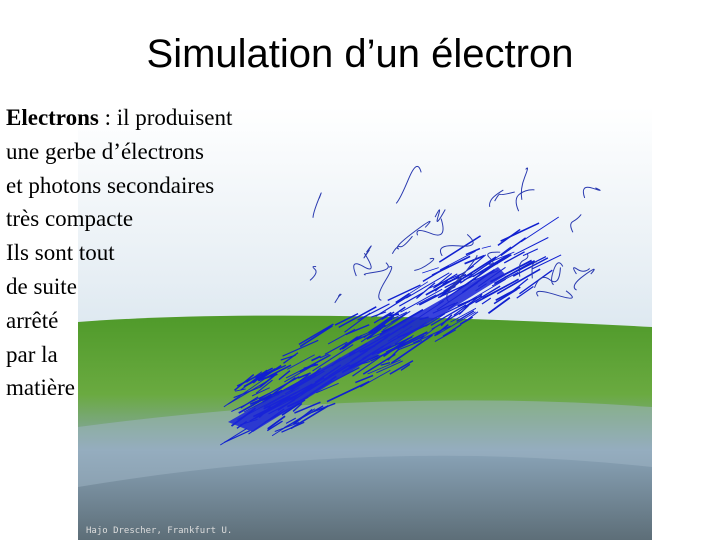 This screenshot has height=540, width=720. What do you see at coordinates (105, 151) in the screenshot?
I see `text-line: une gerbe d’électrons` at bounding box center [105, 151].